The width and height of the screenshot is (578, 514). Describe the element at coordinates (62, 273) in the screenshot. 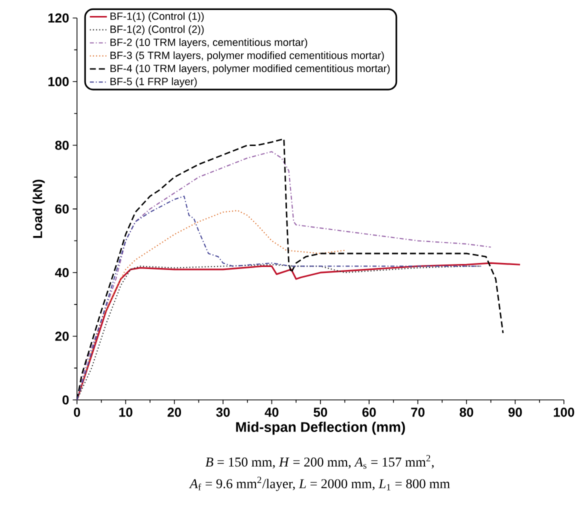

I see `y-tick-label: 40` at that location.